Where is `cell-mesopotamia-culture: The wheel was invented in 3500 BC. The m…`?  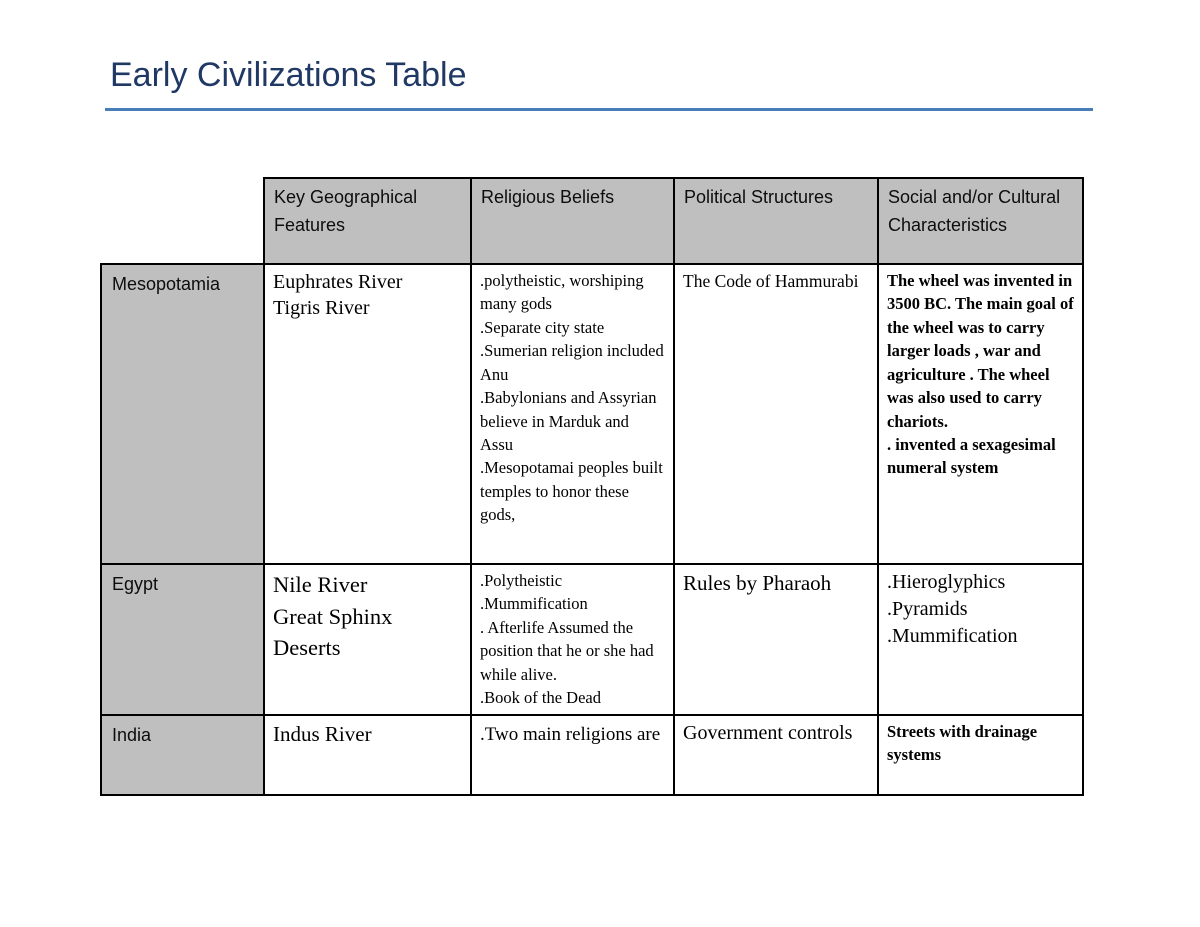 cell-mesopotamia-culture: The wheel was invented in 3500 BC. The m… is located at coordinates (980, 414).